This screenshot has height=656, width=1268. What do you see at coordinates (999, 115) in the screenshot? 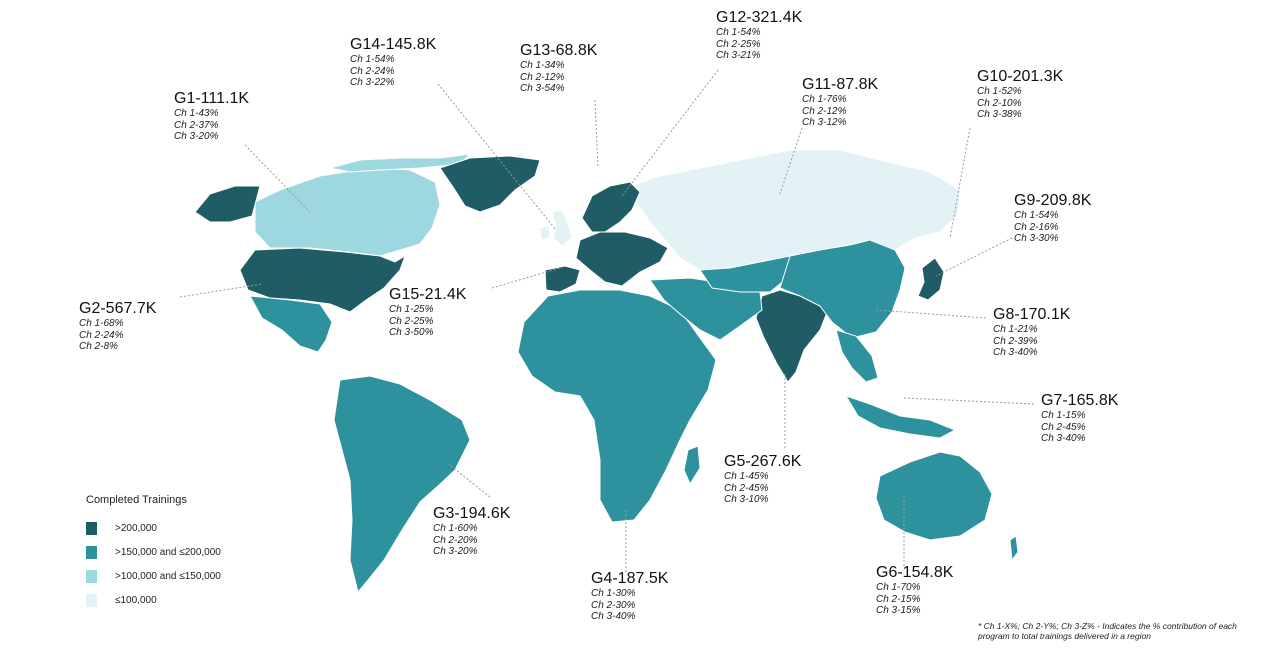
I see `callout-line: Ch 3-38%` at bounding box center [999, 115].